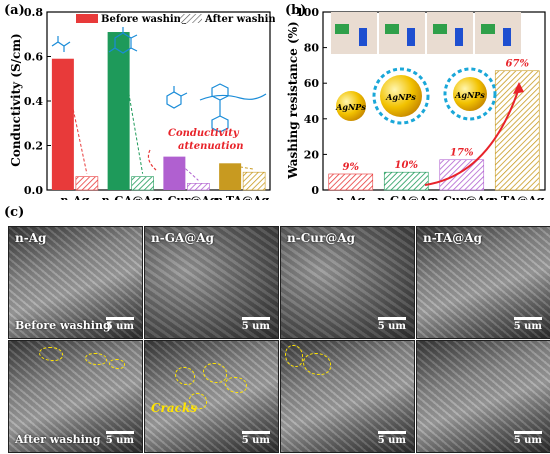 Image resolution: width=550 pixels, height=454 pixels. What do you see at coordinates (315, 190) in the screenshot?
I see `y-tick-label: 0` at bounding box center [315, 190].